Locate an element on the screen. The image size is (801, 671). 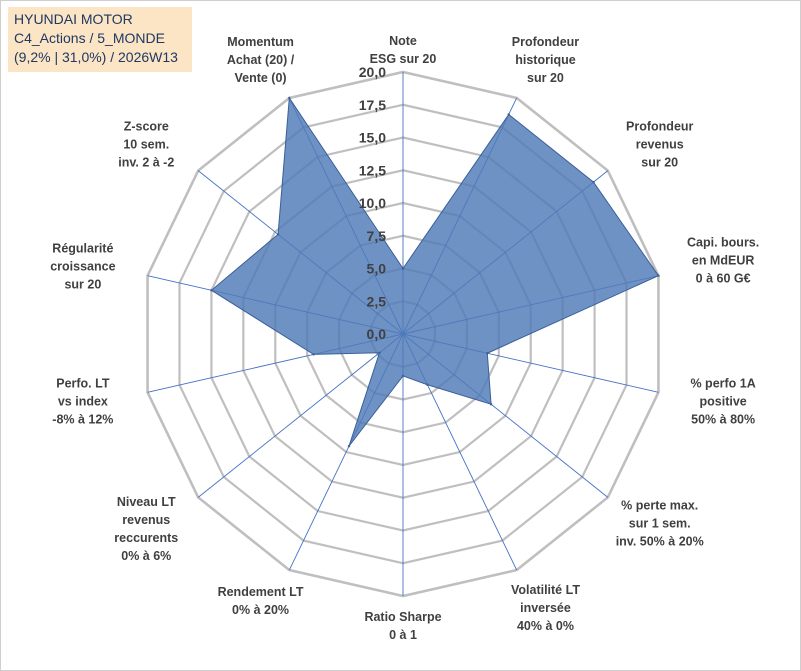
axis-label-7-line-1: 0 à 1 is located at coordinates (403, 635).